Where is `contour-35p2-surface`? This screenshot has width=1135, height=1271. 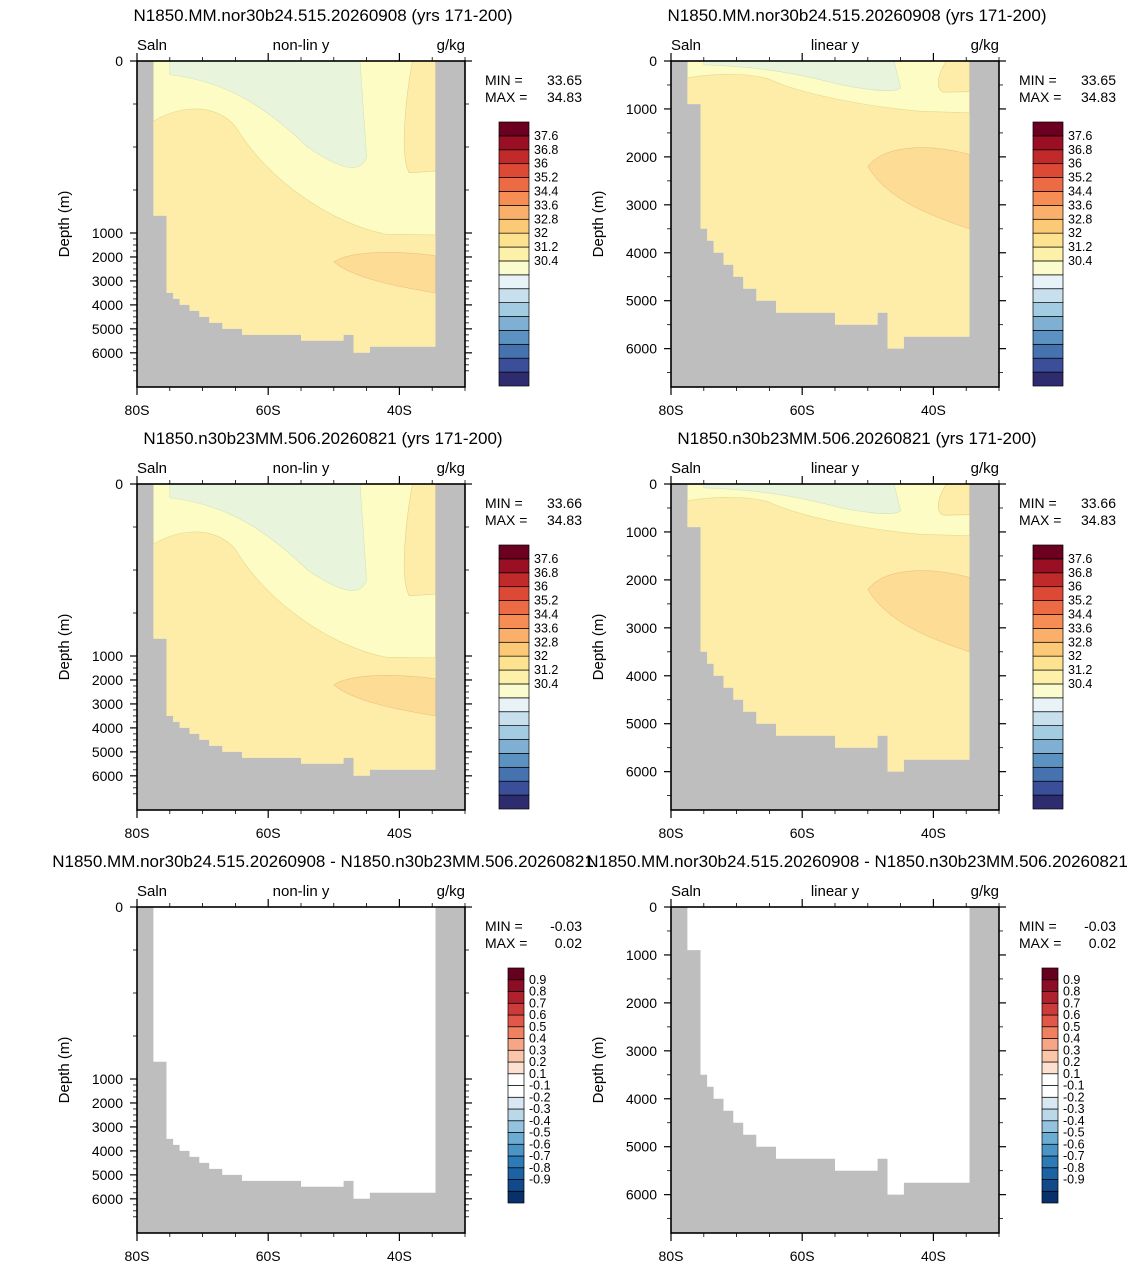 contour-35p2-surface is located at coordinates (953, 77).